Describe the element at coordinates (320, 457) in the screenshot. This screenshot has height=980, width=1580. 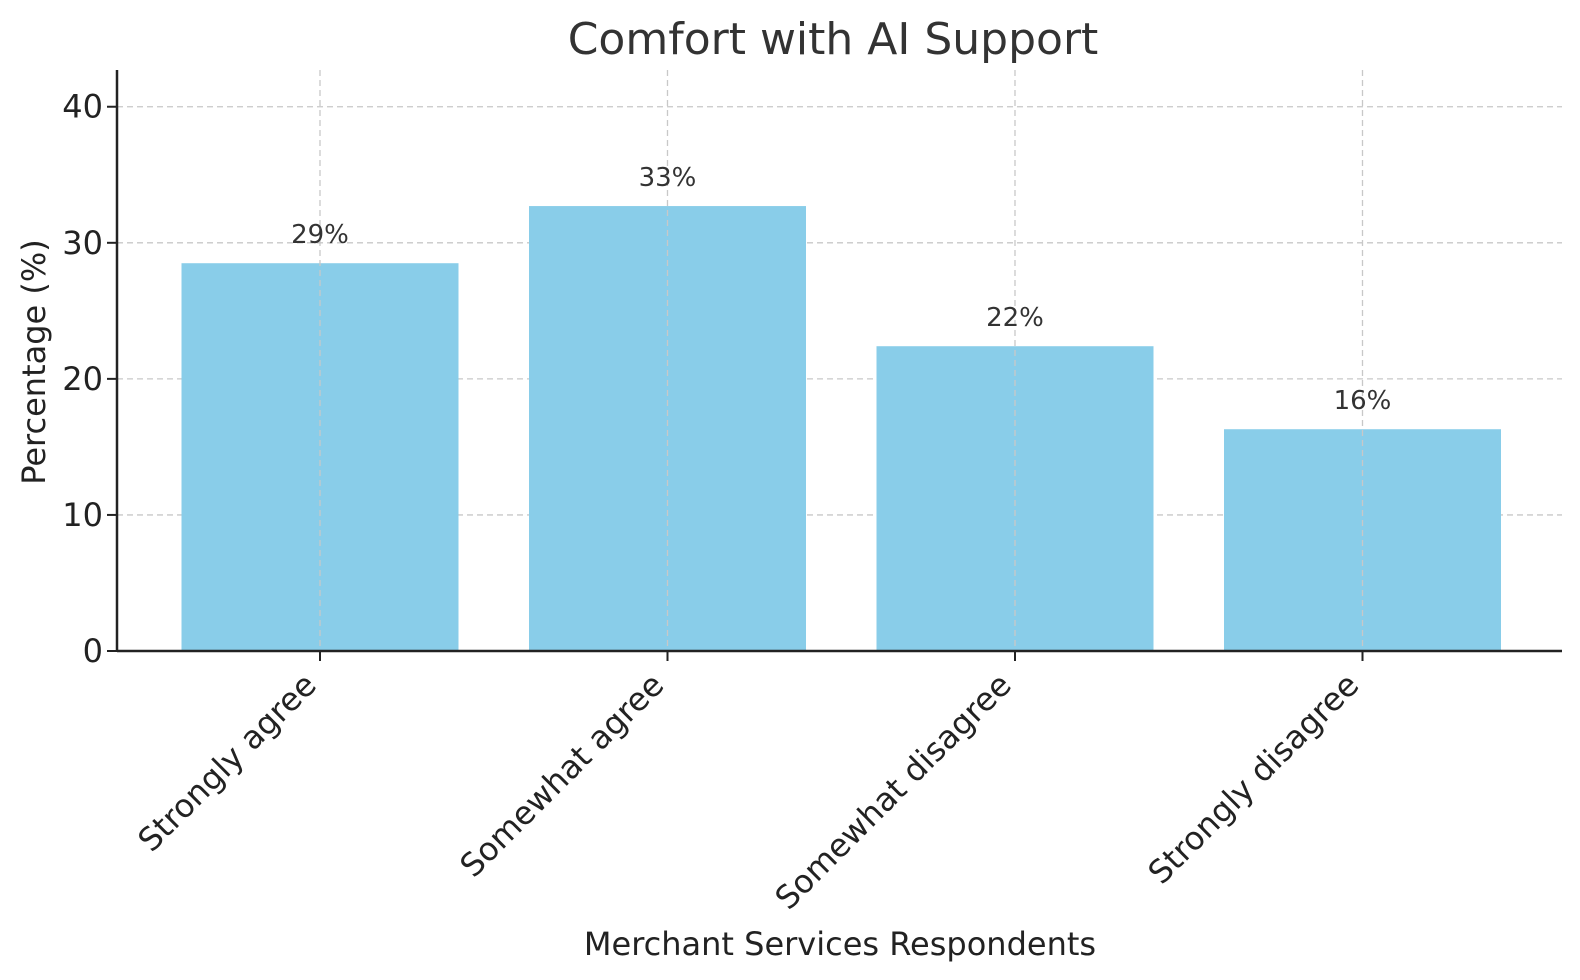
I see `bar` at that location.